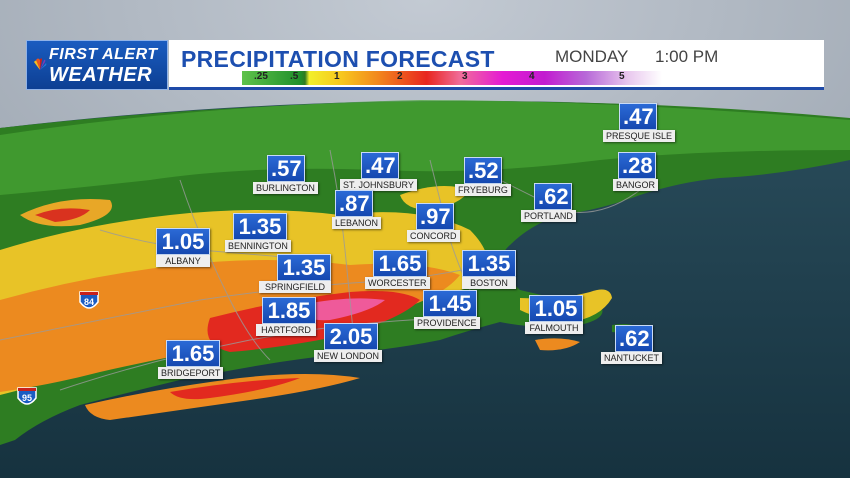 This screenshot has height=478, width=850. Describe the element at coordinates (592, 56) in the screenshot. I see `forecast-day: MONDAY` at that location.